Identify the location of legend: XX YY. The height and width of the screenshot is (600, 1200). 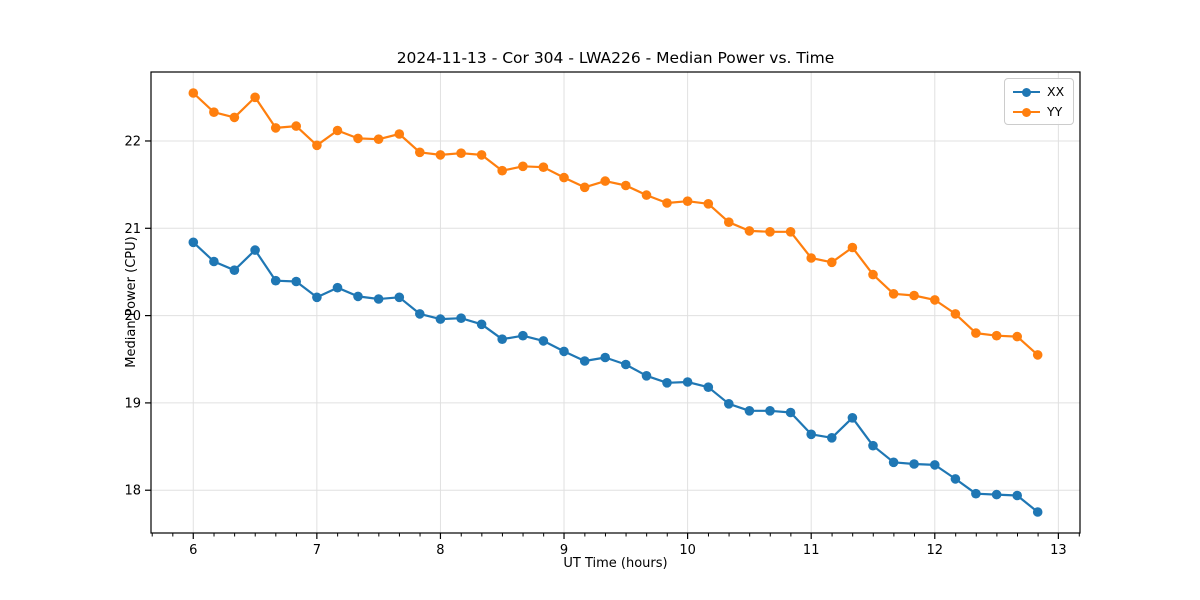
(1039, 101).